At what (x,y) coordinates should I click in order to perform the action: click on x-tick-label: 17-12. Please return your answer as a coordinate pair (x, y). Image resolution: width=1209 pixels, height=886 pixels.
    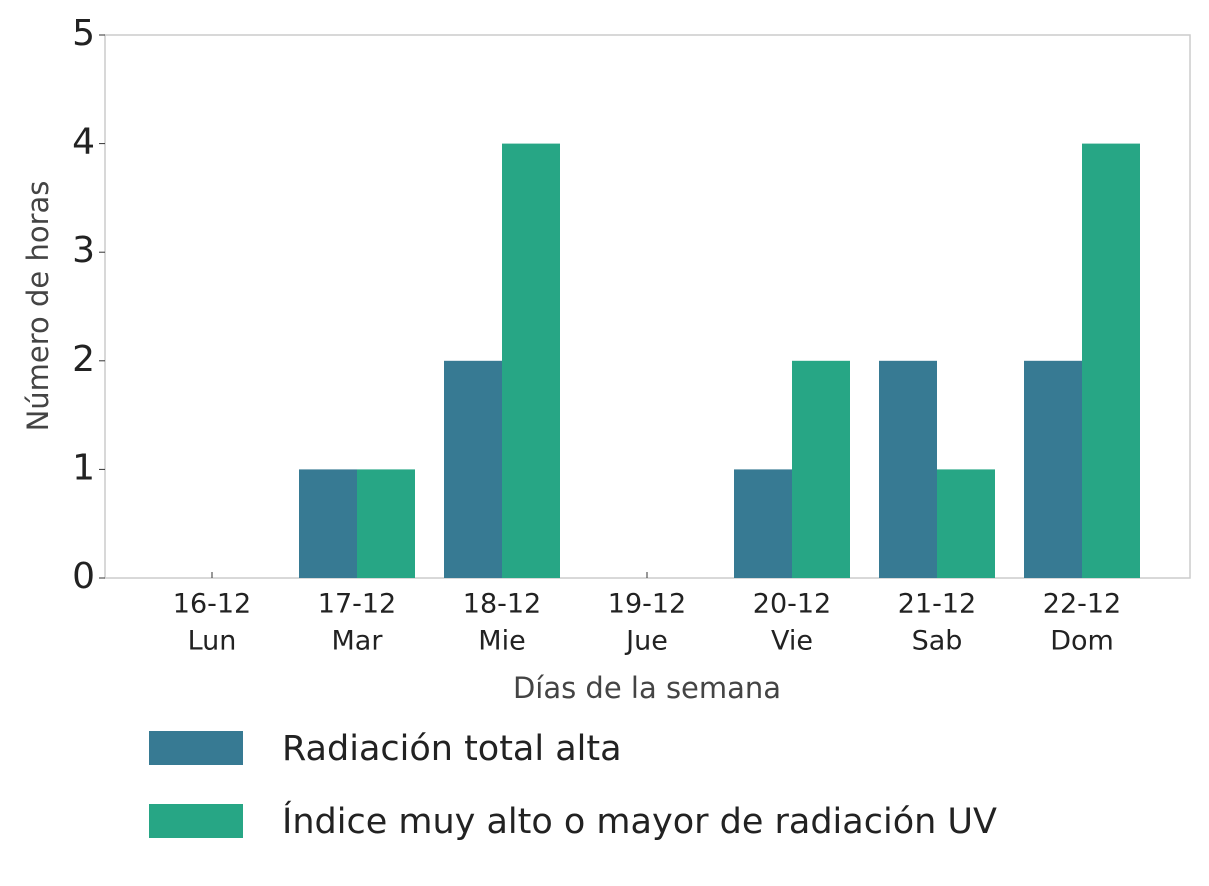
    Looking at the image, I should click on (357, 604).